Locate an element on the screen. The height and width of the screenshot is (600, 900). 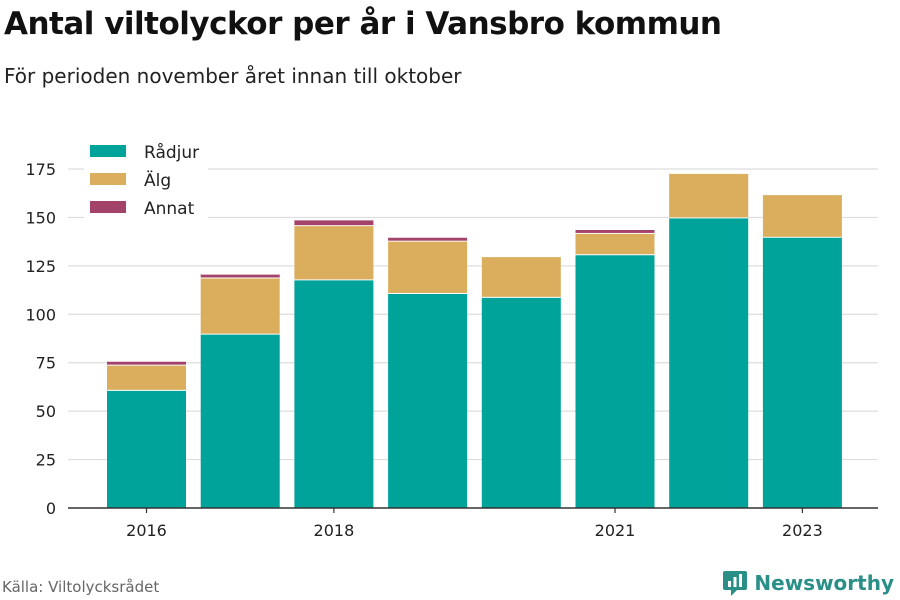
bar-annat-2016 is located at coordinates (146, 362).